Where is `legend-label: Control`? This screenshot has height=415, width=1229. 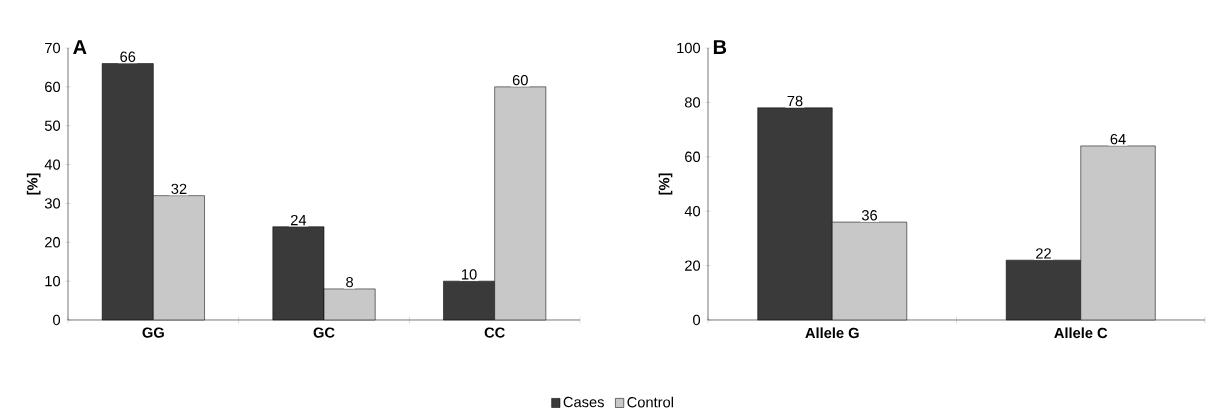
legend-label: Control is located at coordinates (650, 402).